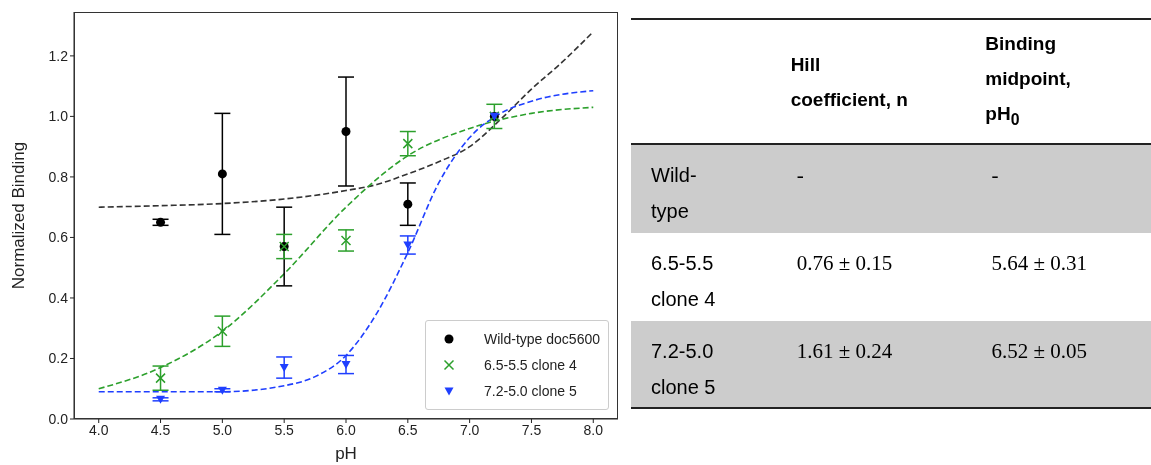  What do you see at coordinates (408, 429) in the screenshot?
I see `x-tick-label: 6.5` at bounding box center [408, 429].